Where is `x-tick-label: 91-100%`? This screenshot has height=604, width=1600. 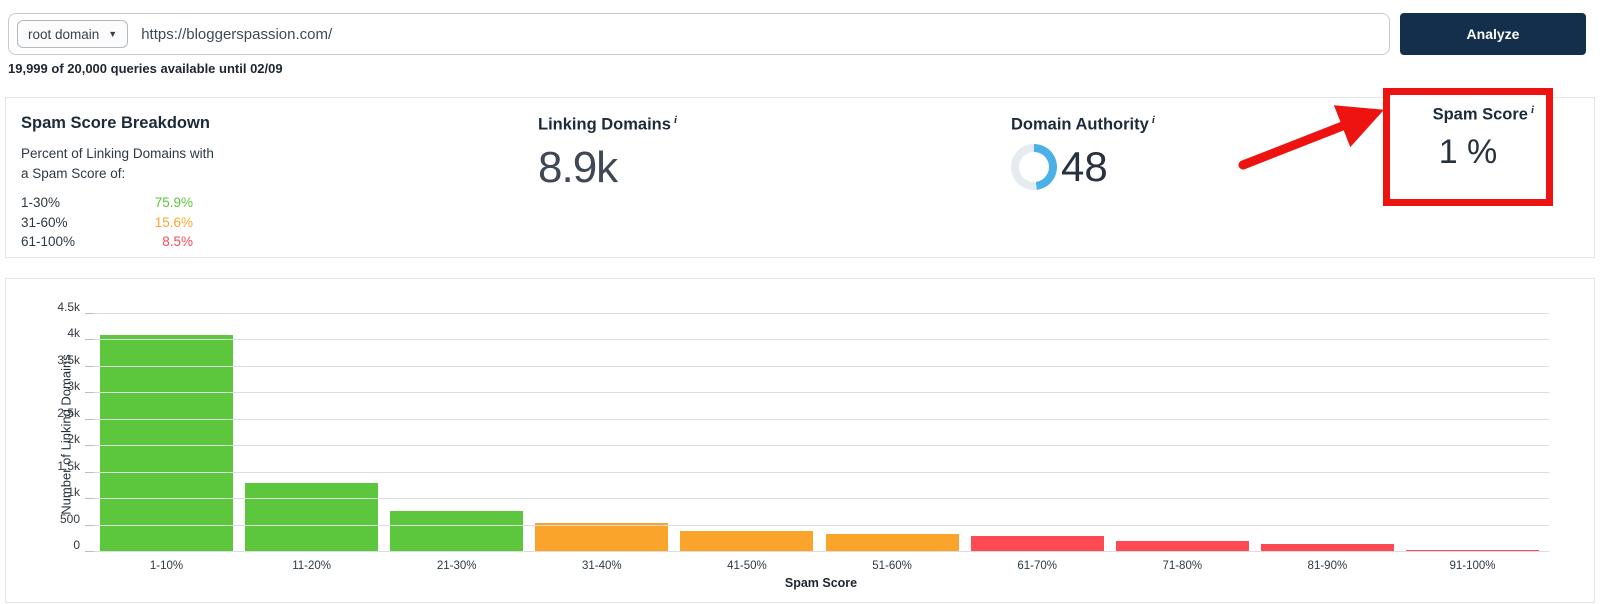 x-tick-label: 91-100% is located at coordinates (1472, 566).